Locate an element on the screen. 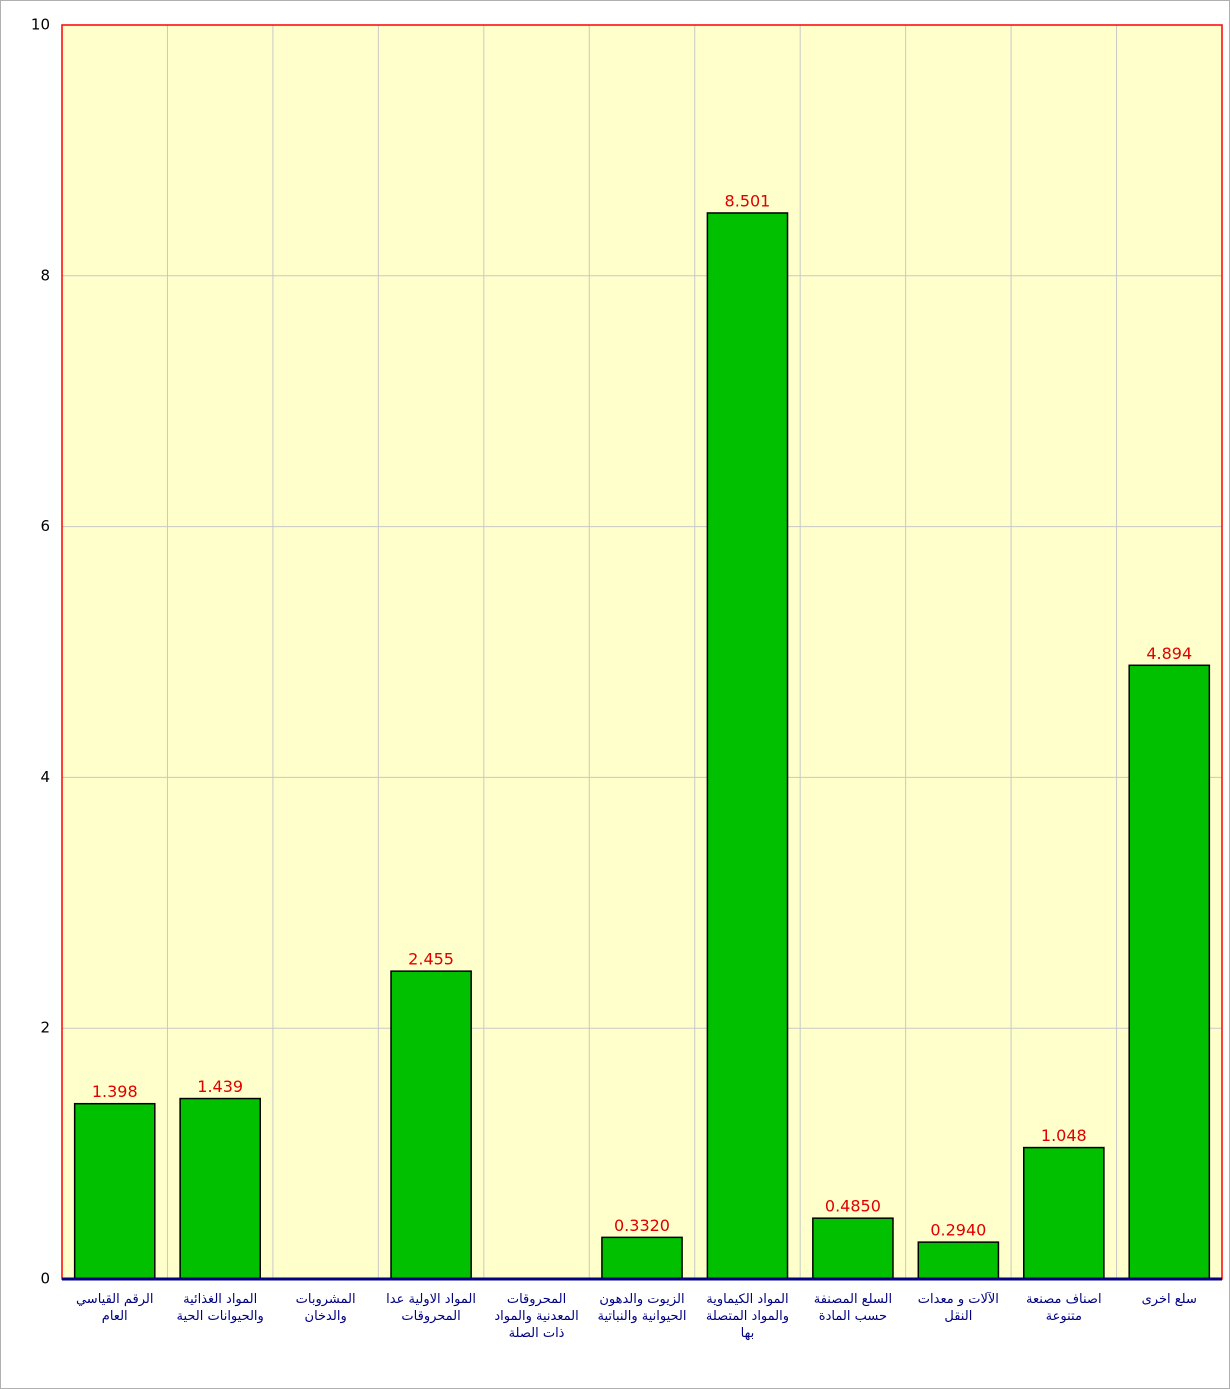  value-label: 0.2940 is located at coordinates (958, 1230).